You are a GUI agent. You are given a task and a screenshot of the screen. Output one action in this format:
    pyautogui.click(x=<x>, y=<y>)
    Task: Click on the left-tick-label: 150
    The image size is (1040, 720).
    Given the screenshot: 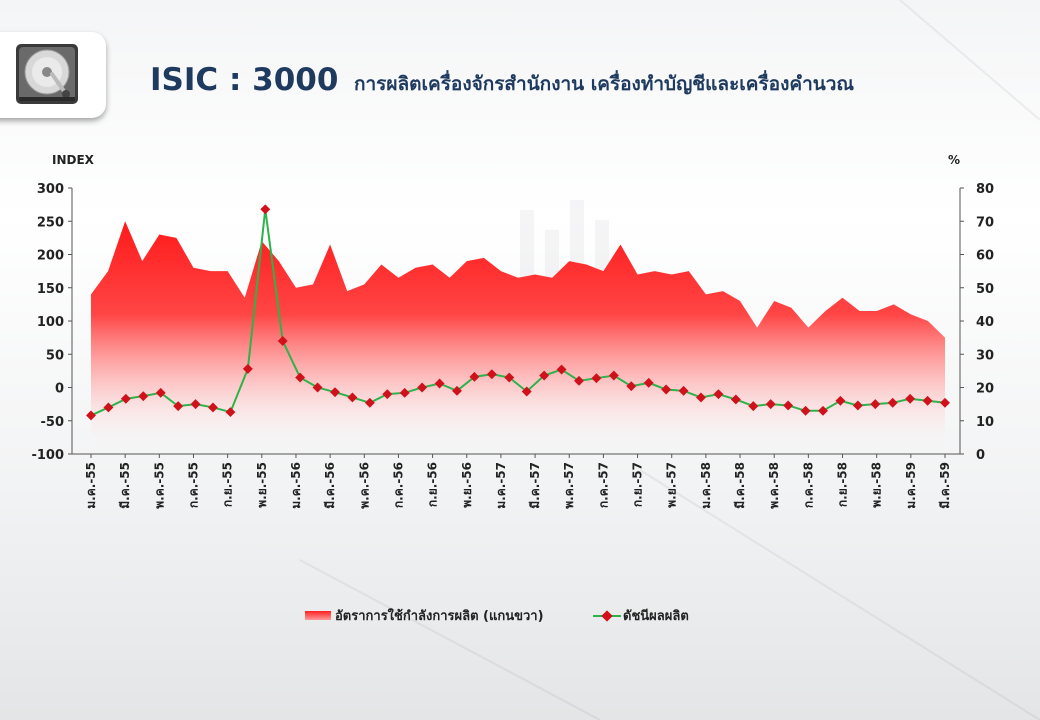 What is the action you would take?
    pyautogui.click(x=50, y=289)
    